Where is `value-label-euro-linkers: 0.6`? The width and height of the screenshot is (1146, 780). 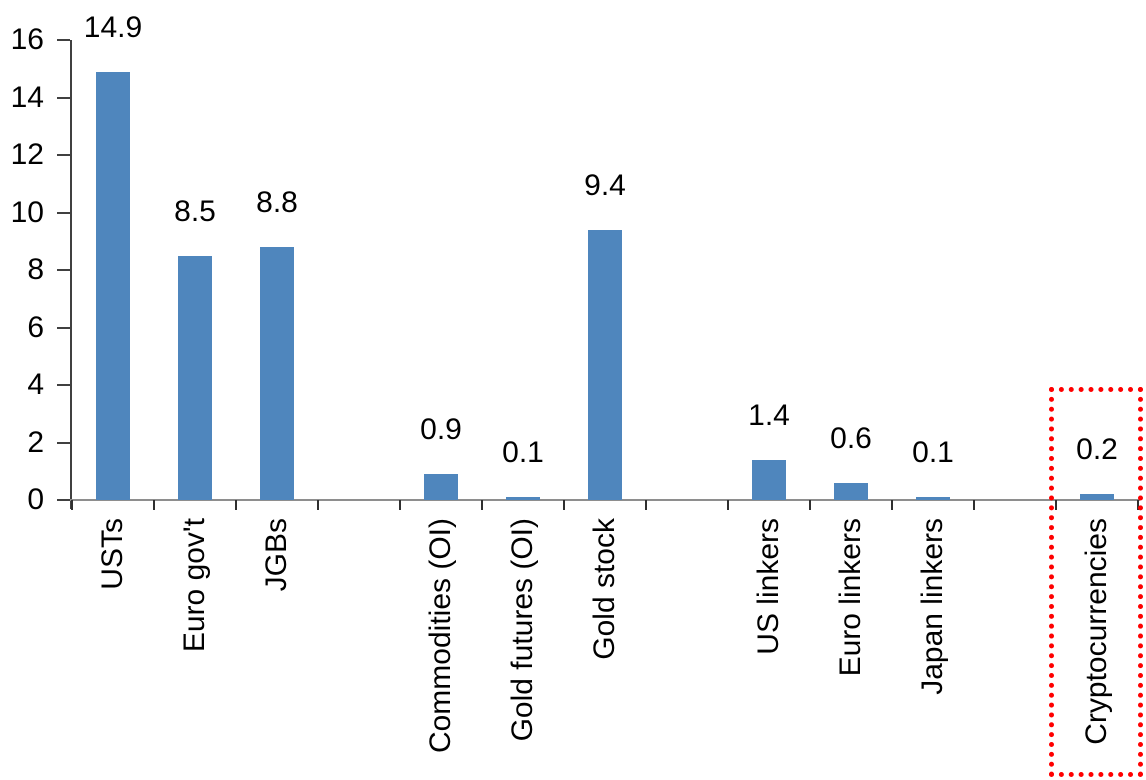 value-label-euro-linkers: 0.6 is located at coordinates (851, 438).